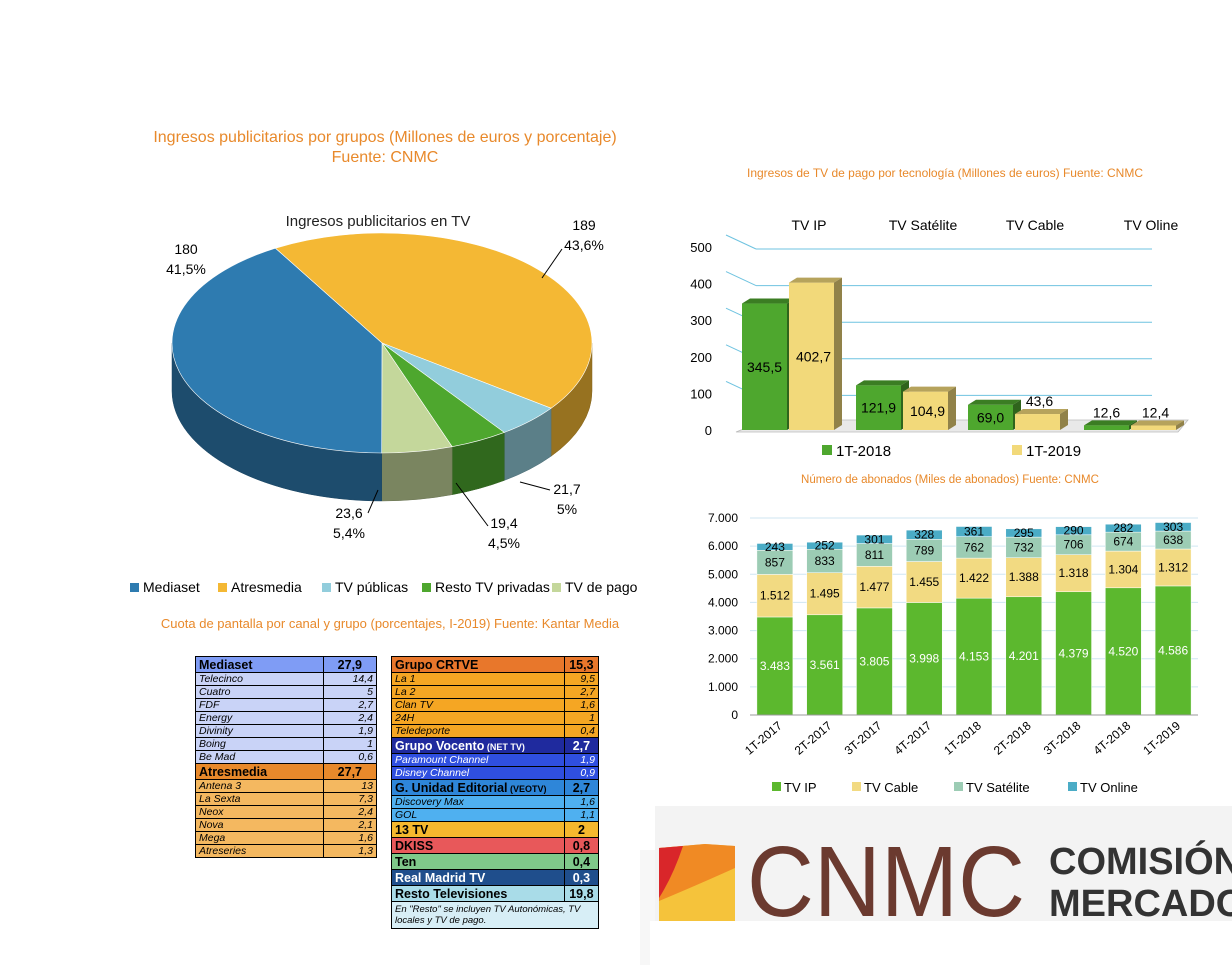  Describe the element at coordinates (259, 838) in the screenshot. I see `share-name-cell: Mega` at that location.